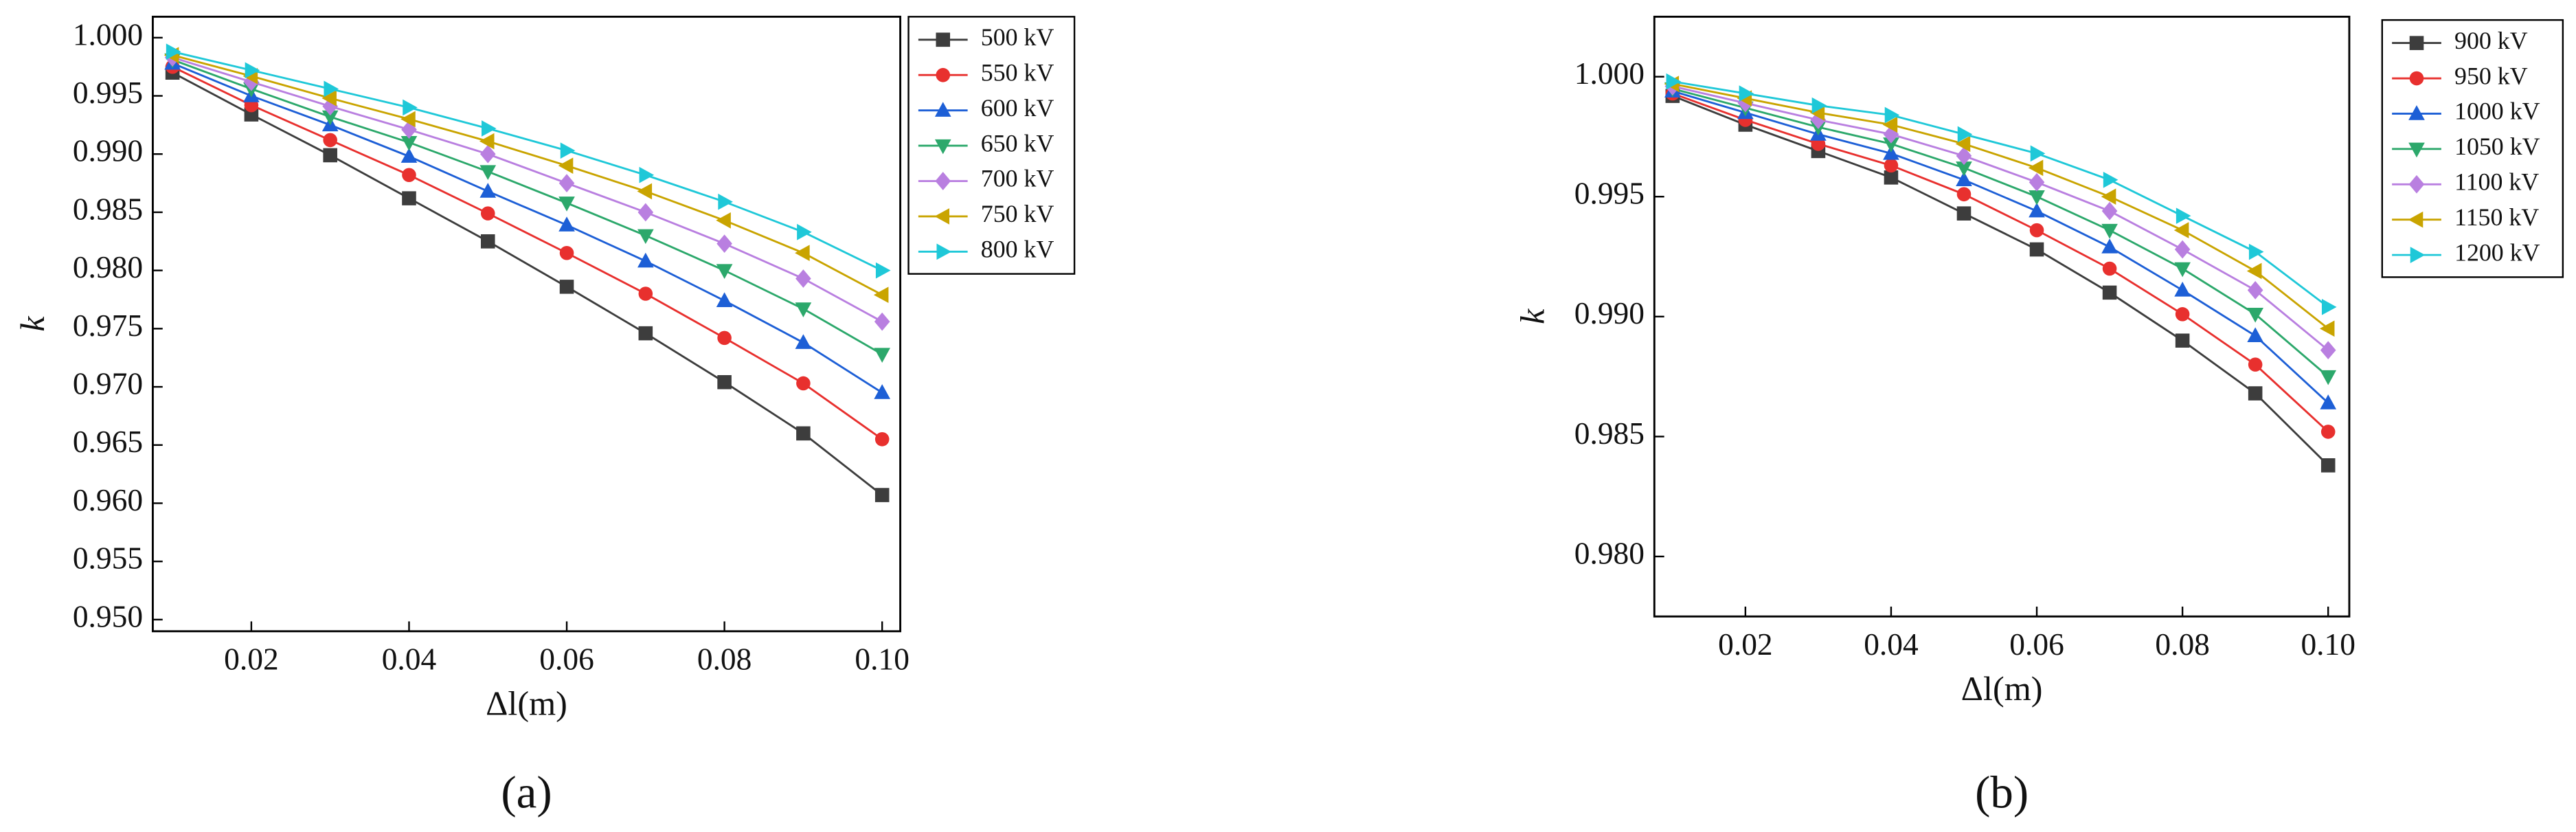  I want to click on y-tick-label: 0.980, so click(108, 267).